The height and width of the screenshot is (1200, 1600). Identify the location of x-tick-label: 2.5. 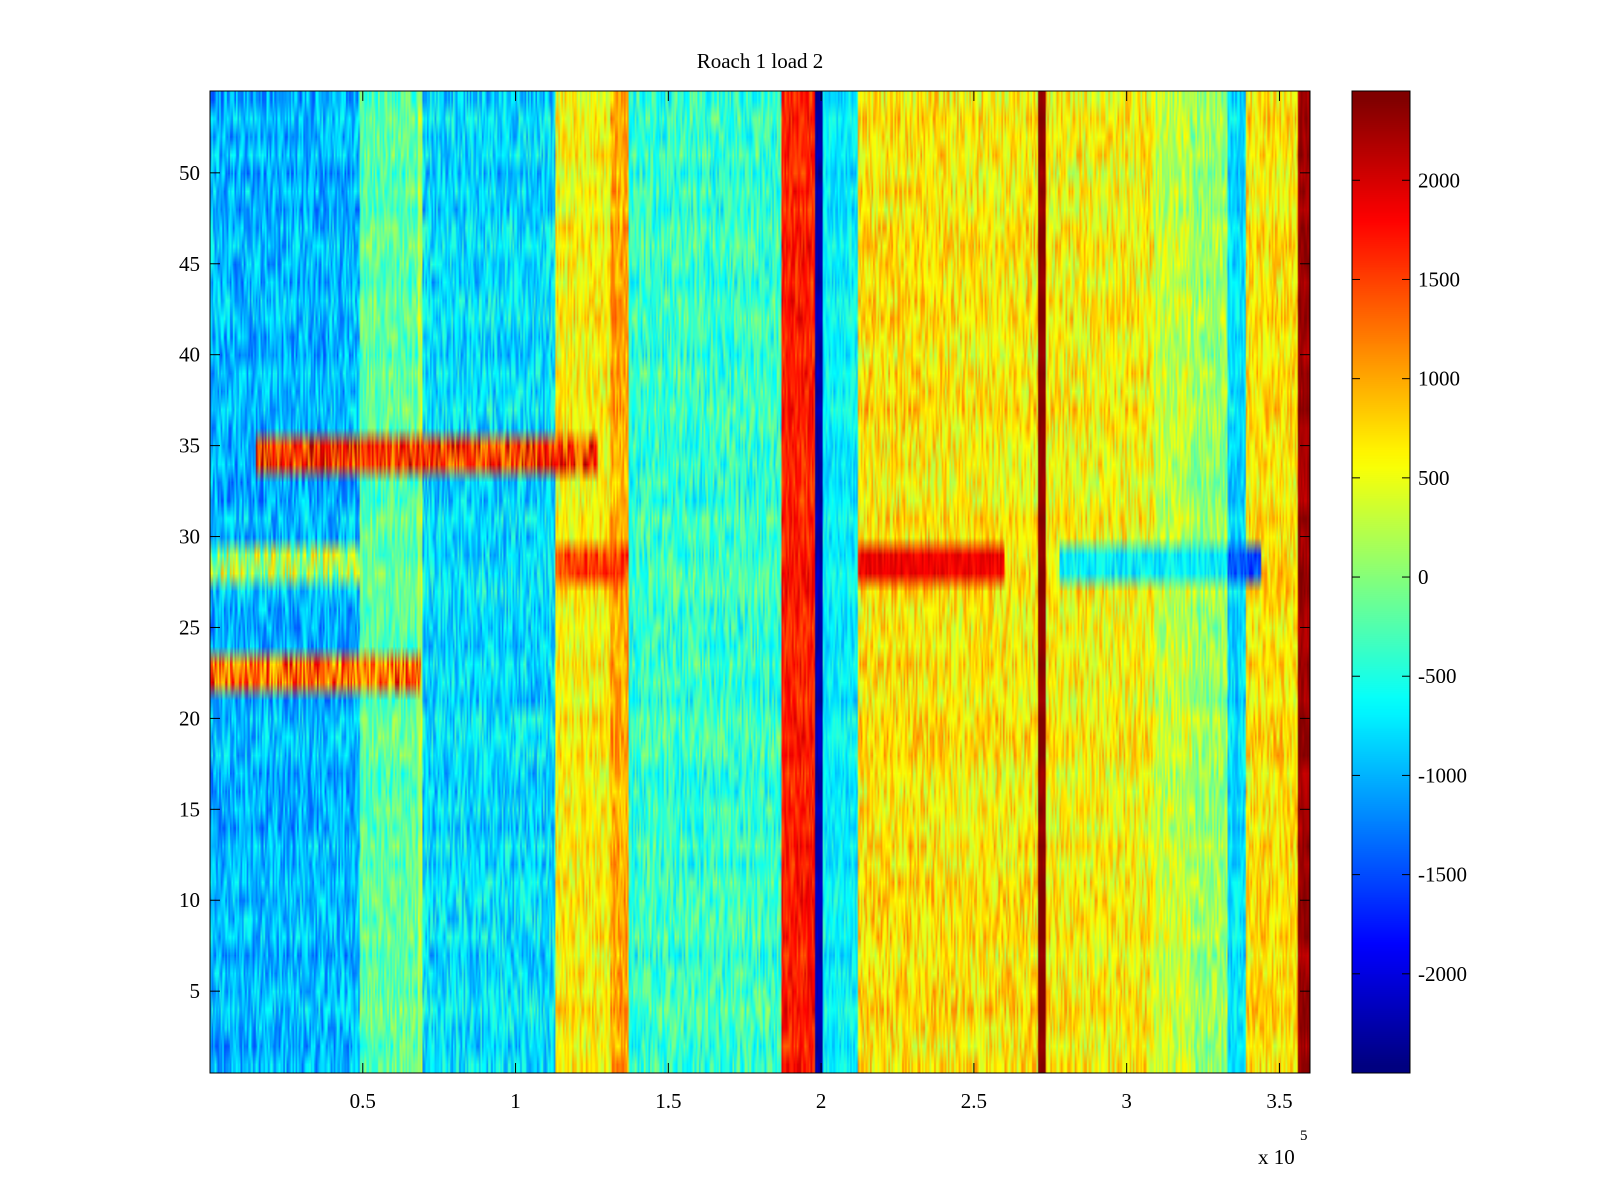
(974, 1101).